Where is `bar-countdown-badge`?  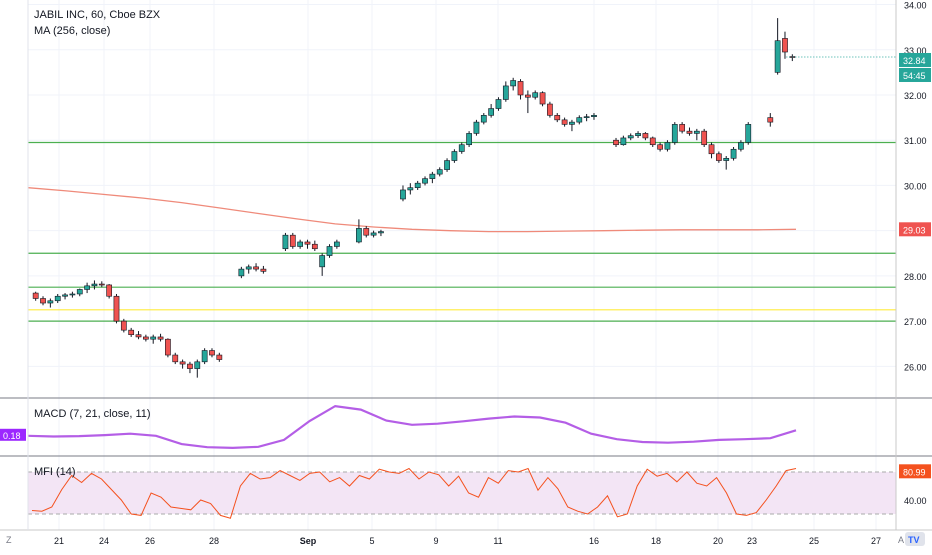
bar-countdown-badge is located at coordinates (915, 74).